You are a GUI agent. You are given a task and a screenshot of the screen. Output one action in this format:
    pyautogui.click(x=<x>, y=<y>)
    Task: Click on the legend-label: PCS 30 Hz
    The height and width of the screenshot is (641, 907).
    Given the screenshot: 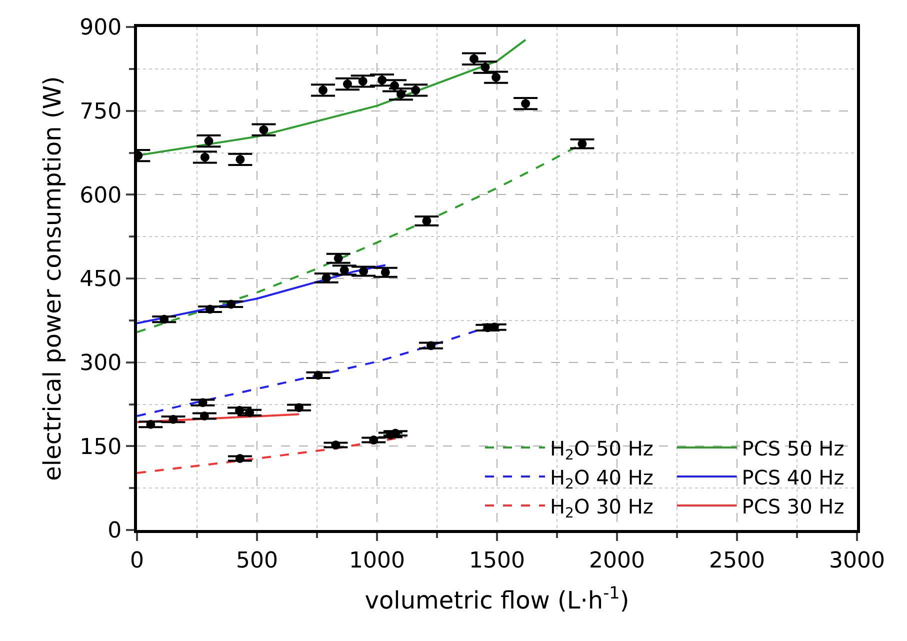 What is the action you would take?
    pyautogui.click(x=793, y=506)
    